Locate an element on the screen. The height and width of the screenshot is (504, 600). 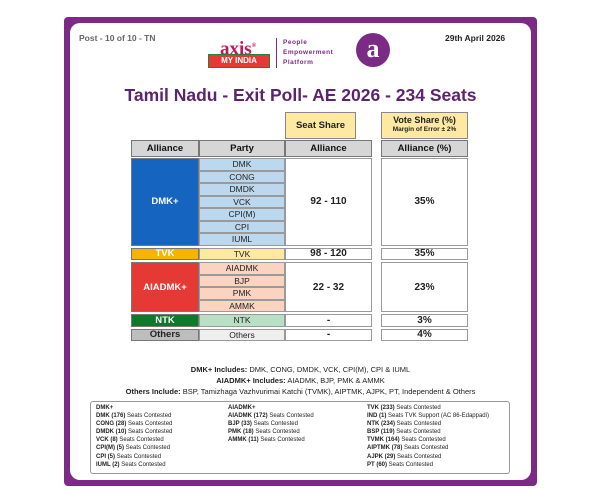
seats-other-item: AIPTMK (78) Seats Contested is located at coordinates (408, 448).